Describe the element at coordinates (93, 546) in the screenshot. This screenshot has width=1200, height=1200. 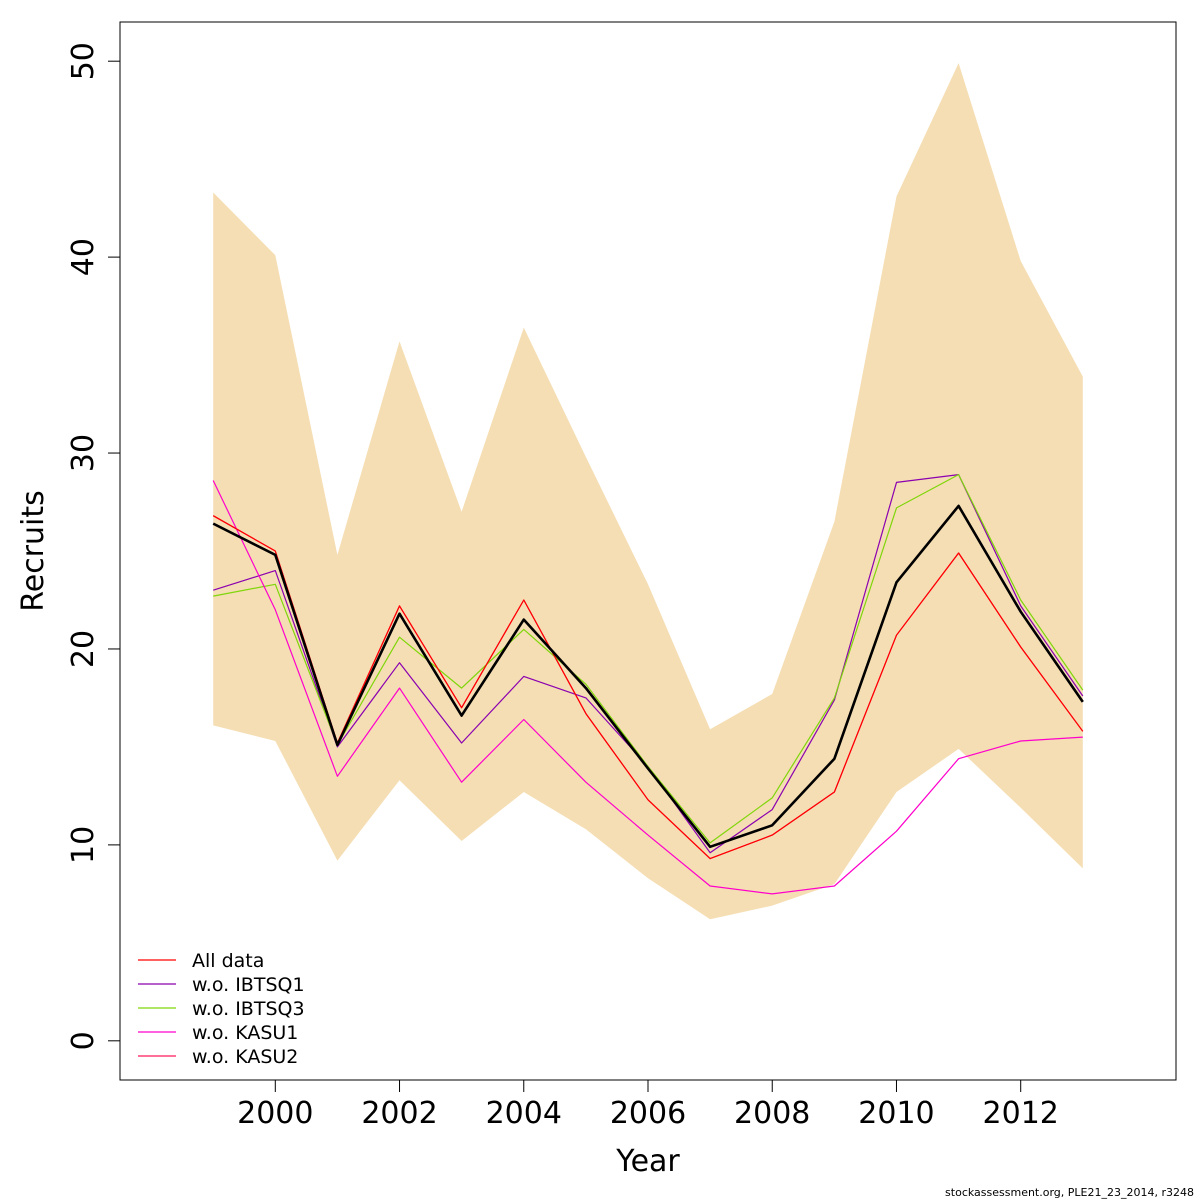
I see `y-axis: 0 10 20 30 40 50` at that location.